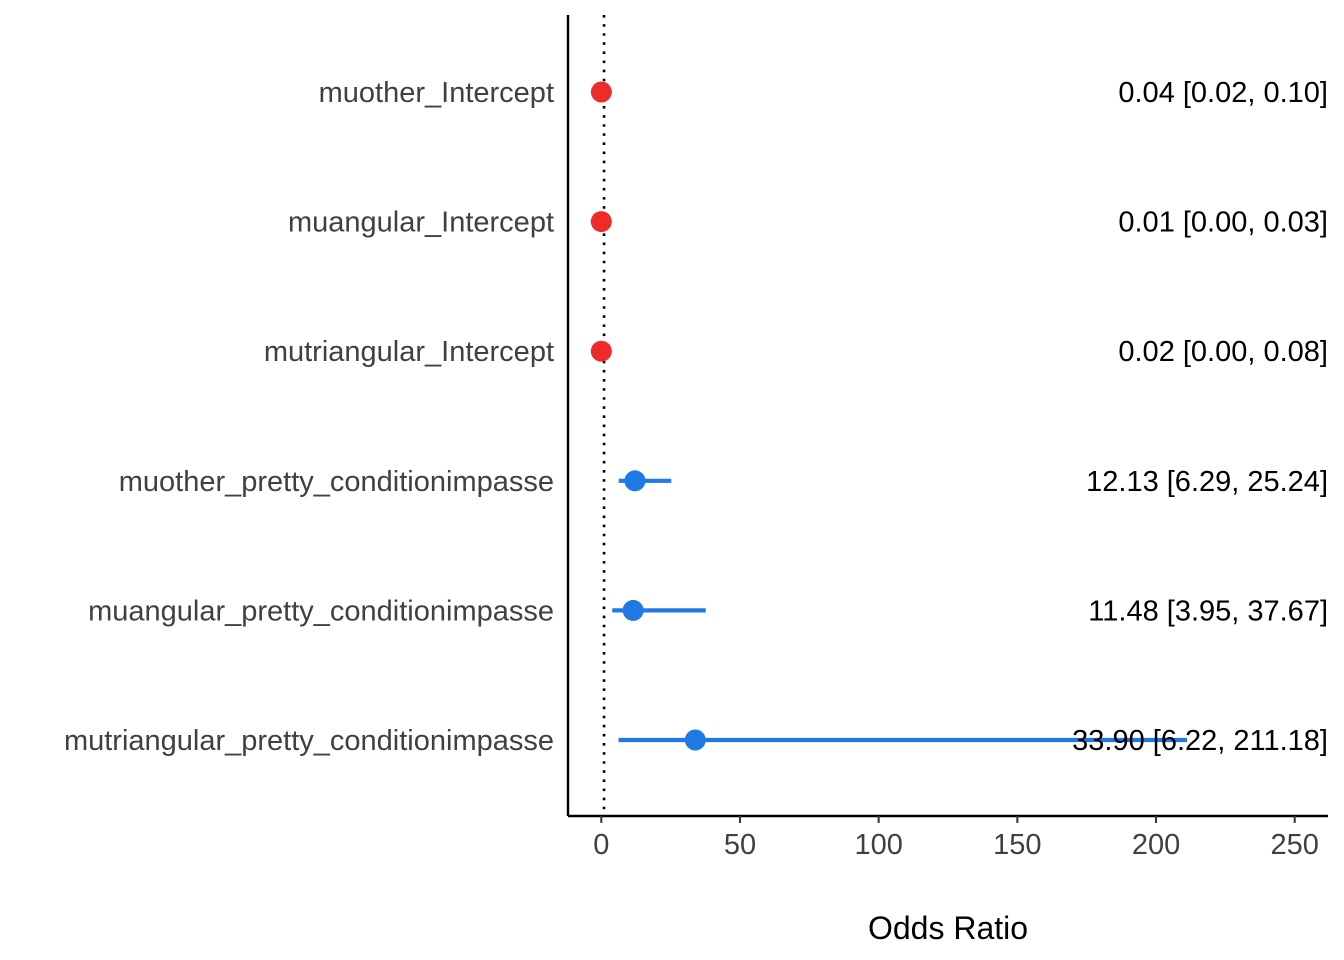 This screenshot has width=1344, height=960. Describe the element at coordinates (409, 352) in the screenshot. I see `term-label: mutriangular_Intercept` at that location.